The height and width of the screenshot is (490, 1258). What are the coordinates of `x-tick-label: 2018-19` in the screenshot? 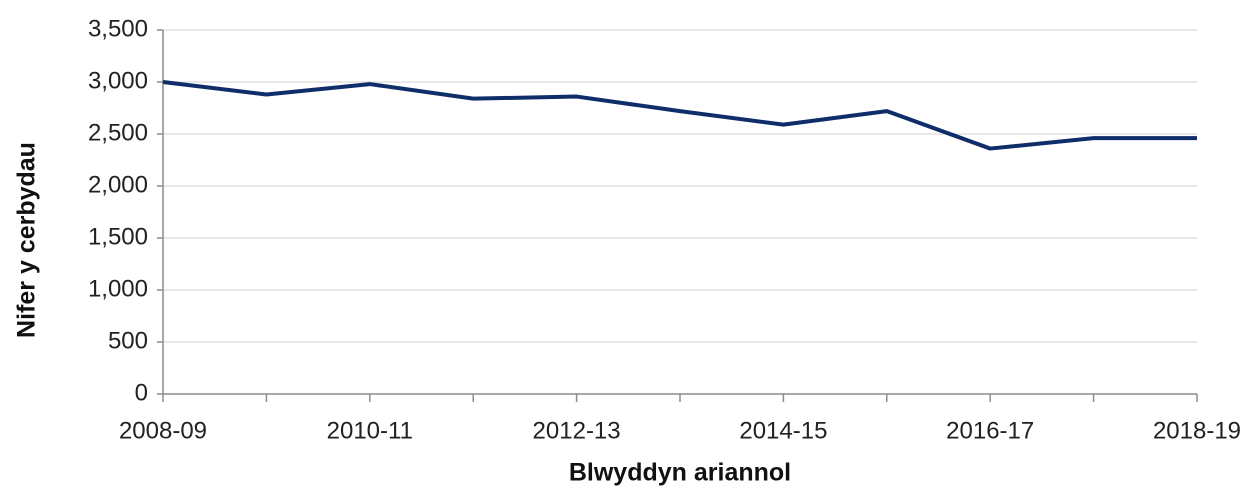 It's located at (1197, 430).